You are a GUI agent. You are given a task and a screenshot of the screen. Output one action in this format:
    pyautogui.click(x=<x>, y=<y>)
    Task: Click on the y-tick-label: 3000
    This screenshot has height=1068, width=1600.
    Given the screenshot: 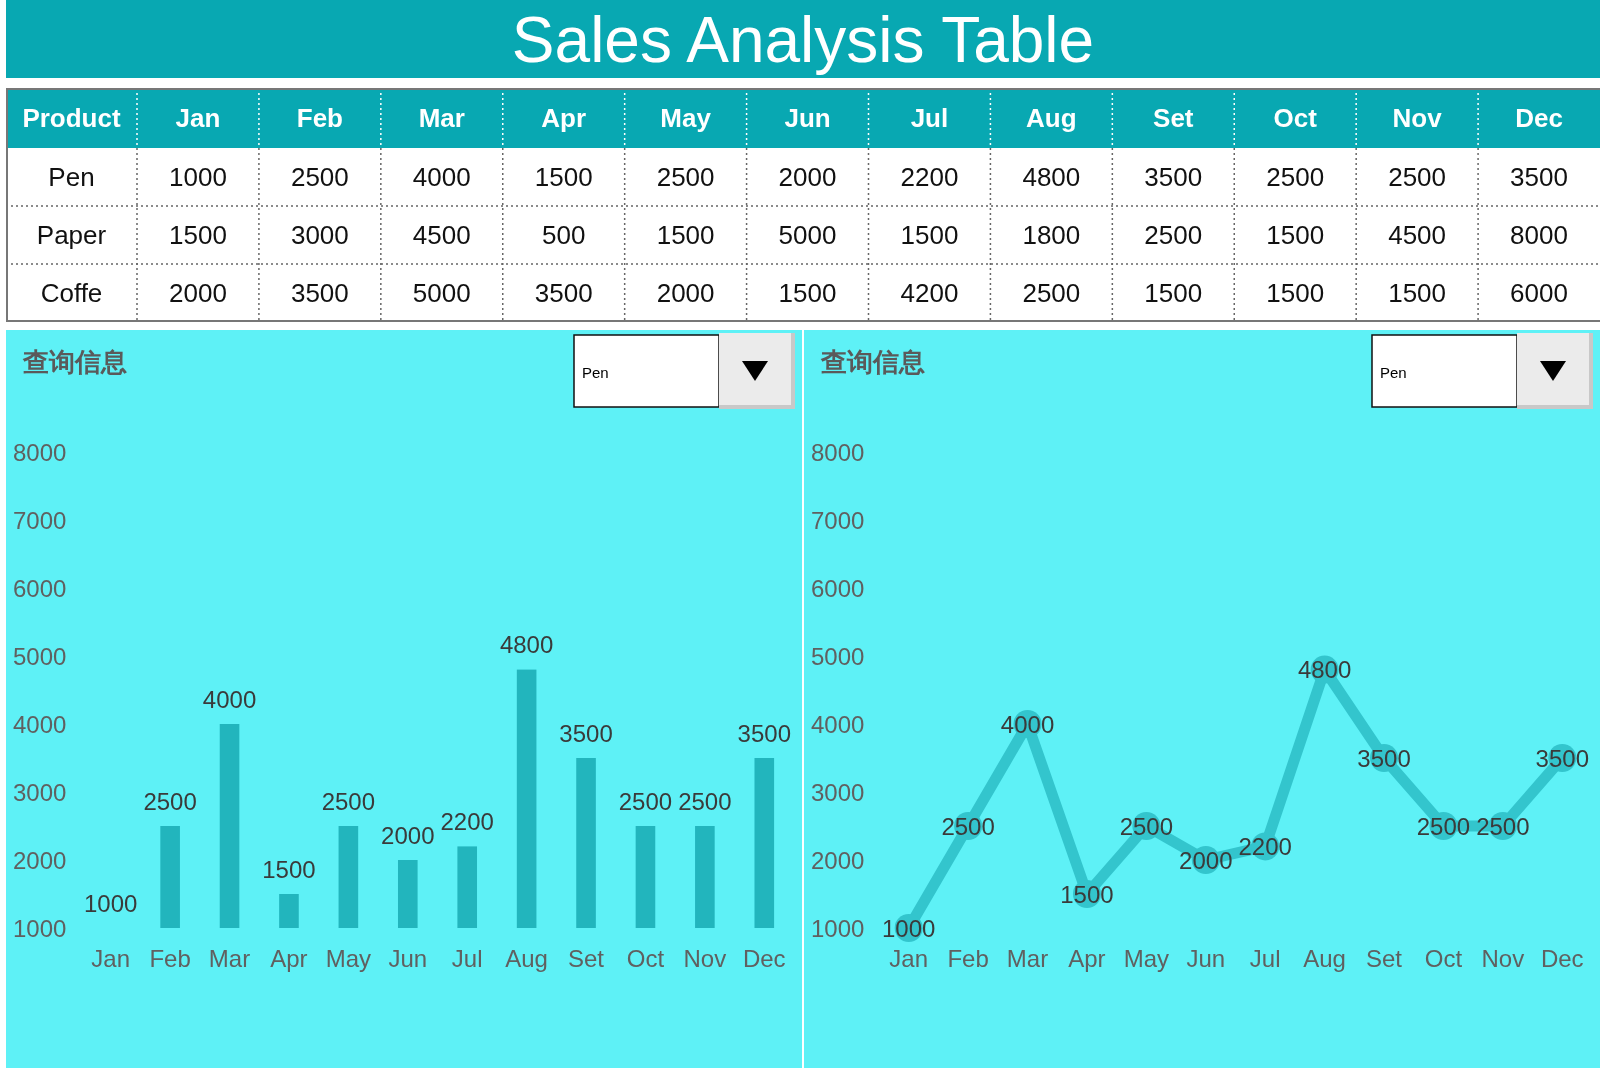 What is the action you would take?
    pyautogui.click(x=838, y=792)
    